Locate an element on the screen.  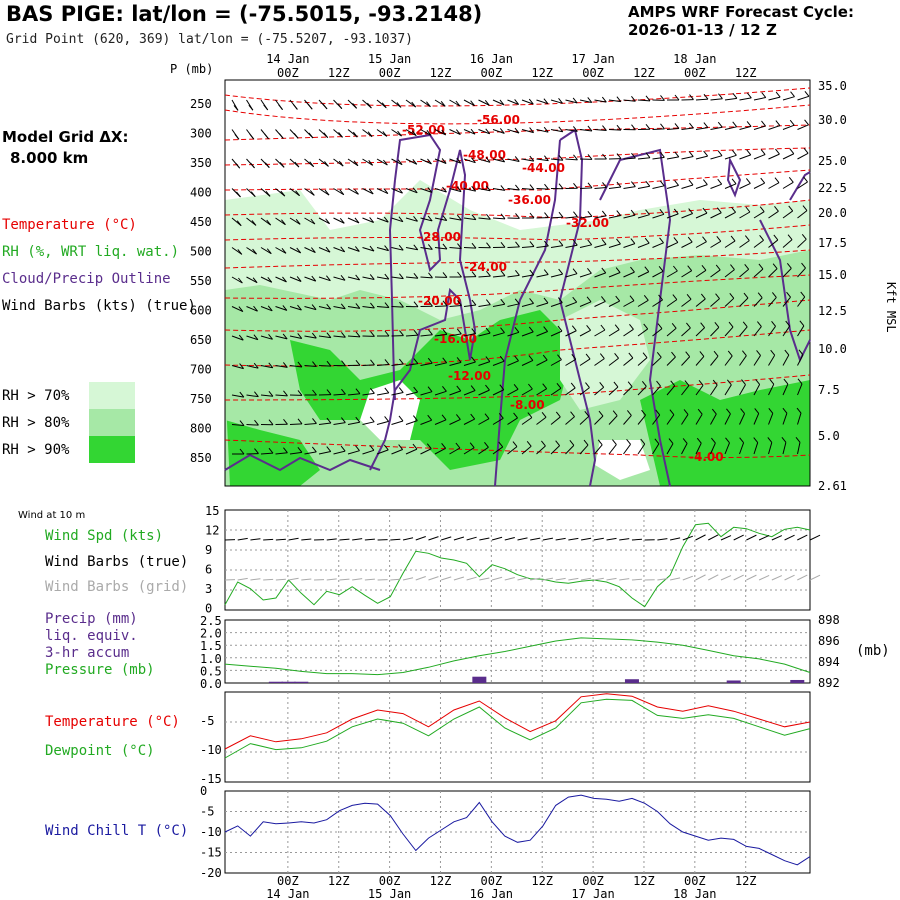
precip-panel: 2.52.01.51.00.50.0 898 896 894 892 is located at coordinates (520, 652).